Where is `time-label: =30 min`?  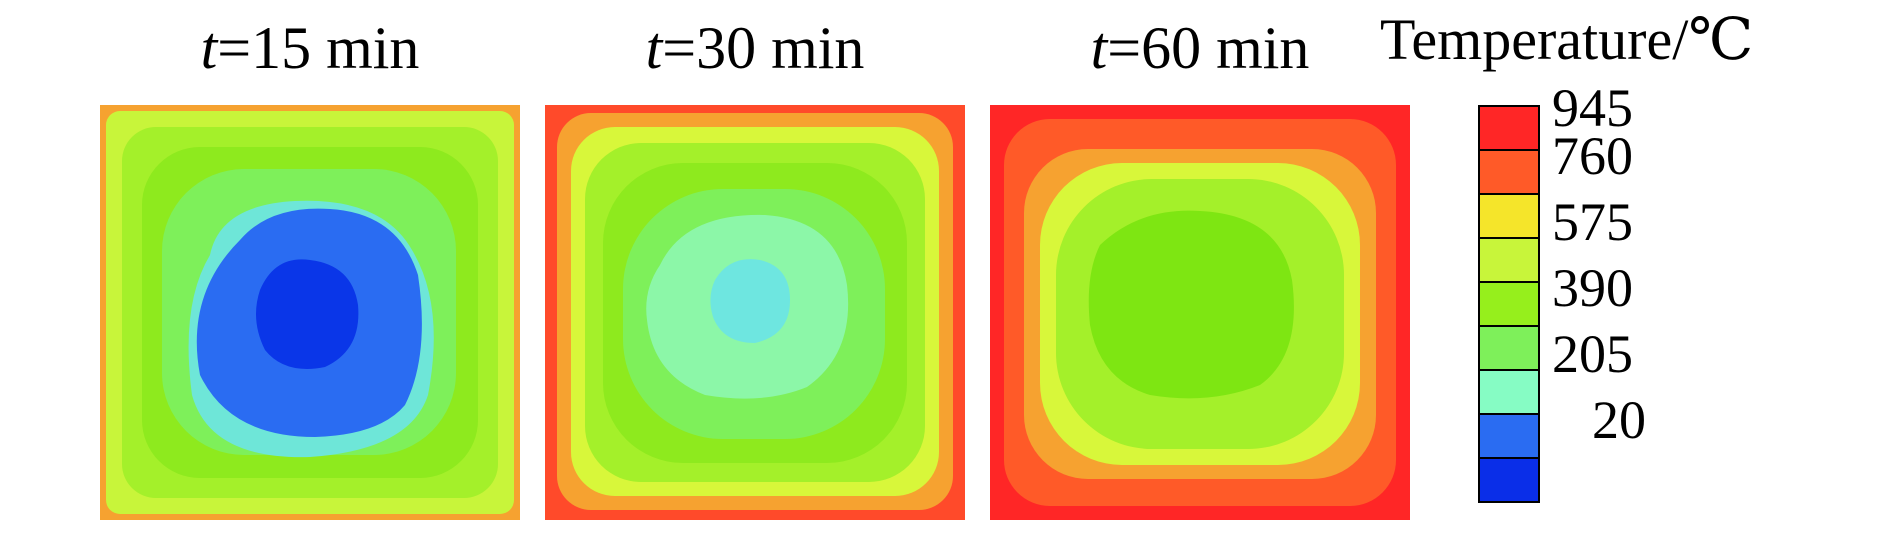 time-label: =30 min is located at coordinates (763, 48).